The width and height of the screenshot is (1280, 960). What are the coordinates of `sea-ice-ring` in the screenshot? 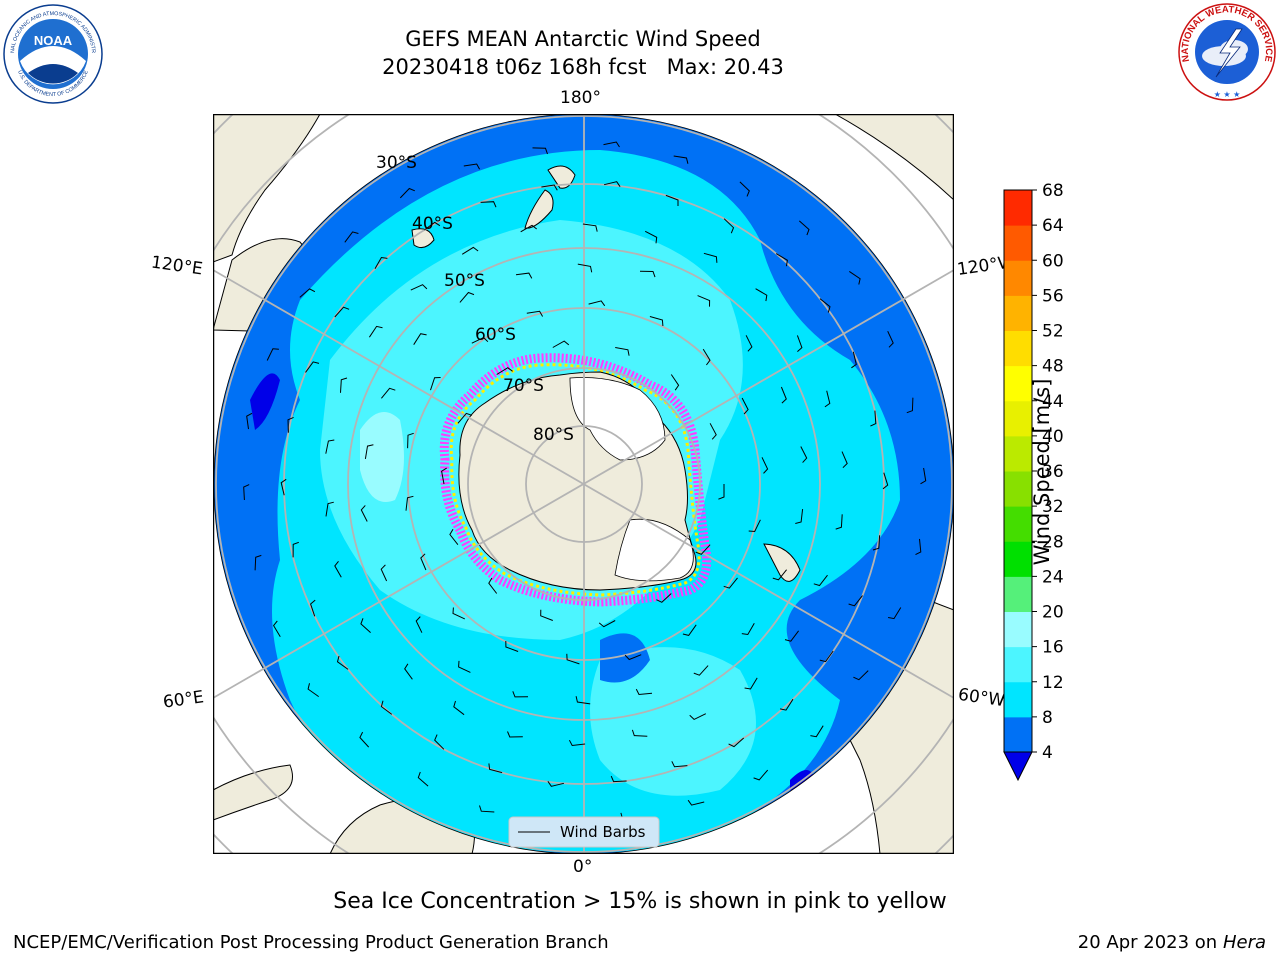 It's located at (575, 480).